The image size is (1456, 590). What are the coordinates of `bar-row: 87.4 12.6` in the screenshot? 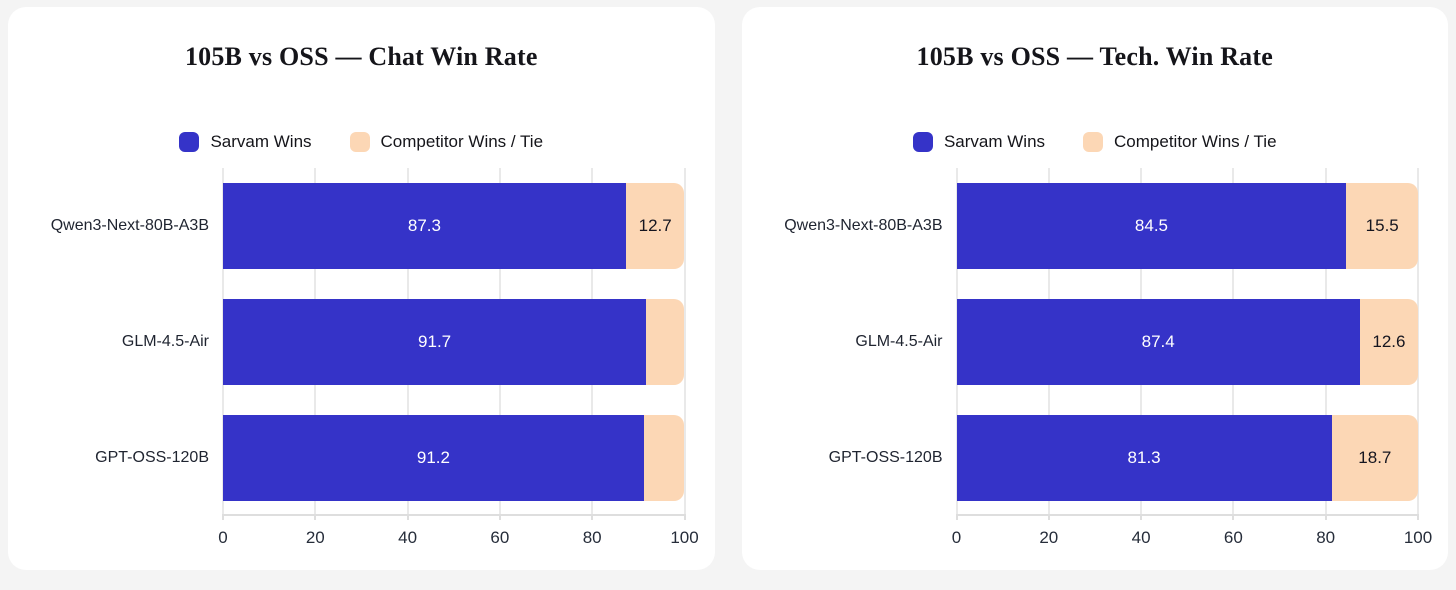 It's located at (1187, 342).